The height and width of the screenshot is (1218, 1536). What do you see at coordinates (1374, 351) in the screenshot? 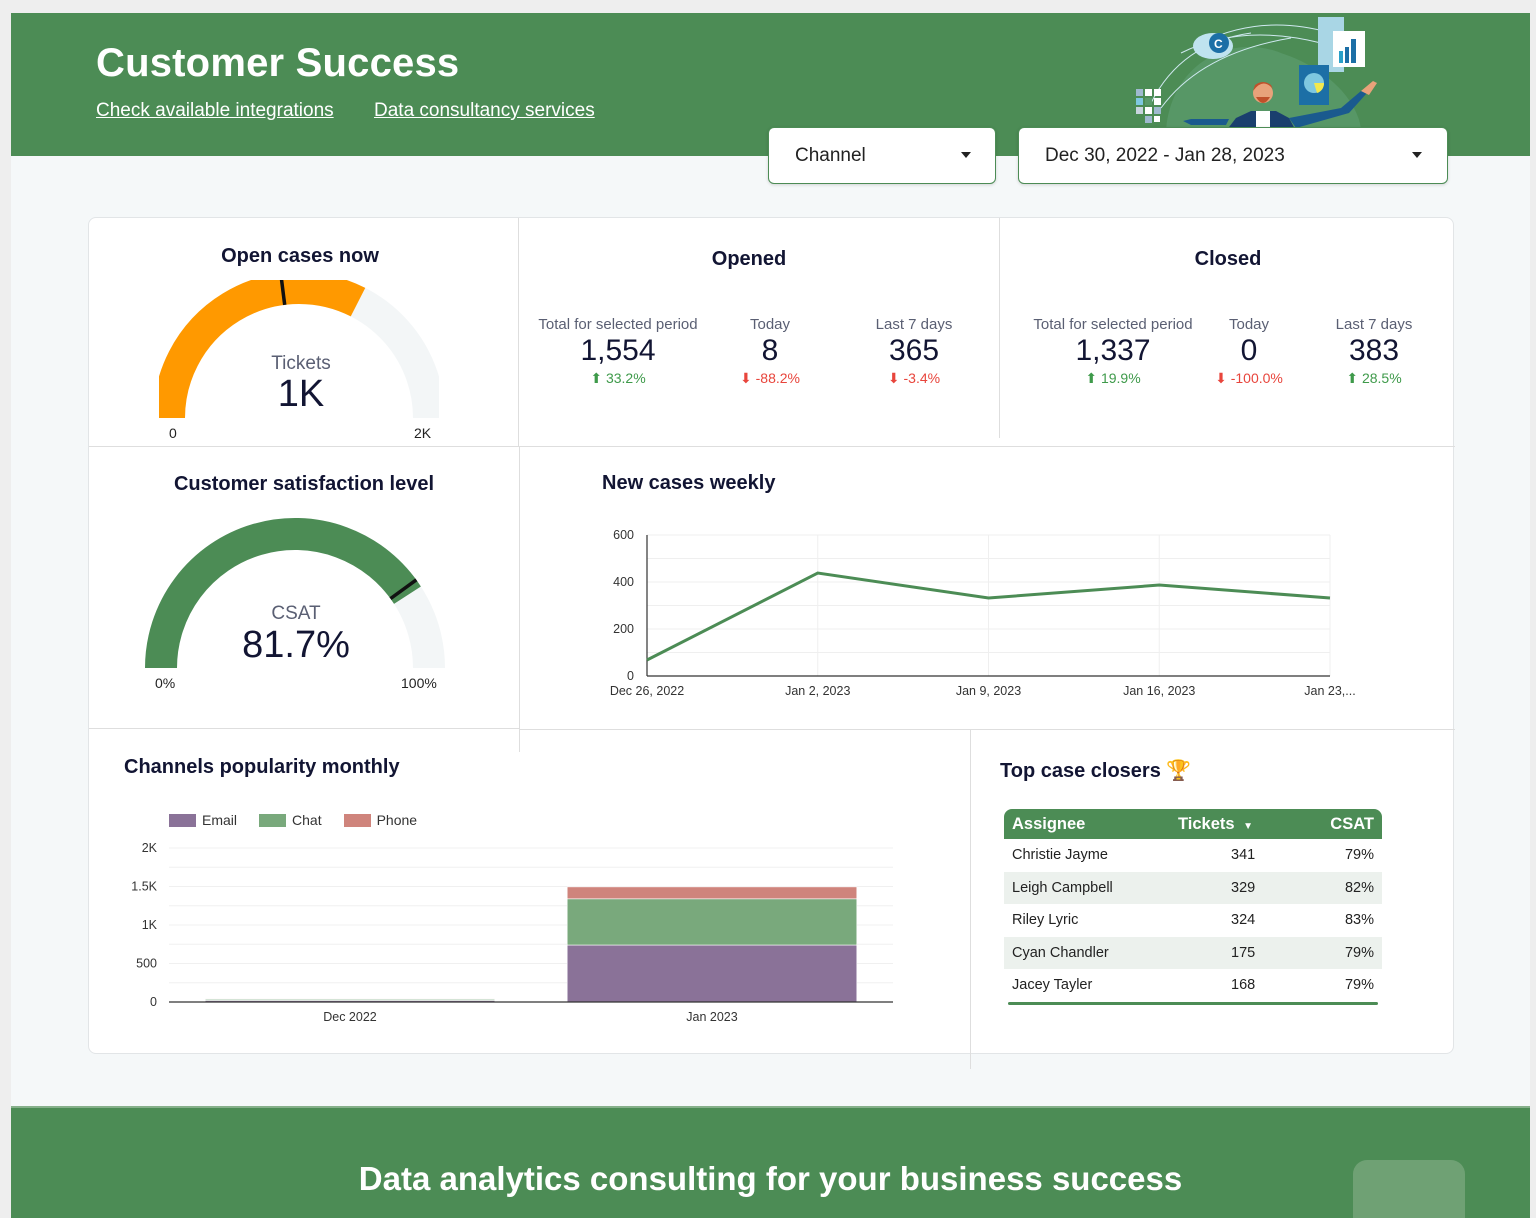
I see `closed-7days-kpi: Last 7 days 383 ⬆ 28.5%` at bounding box center [1374, 351].